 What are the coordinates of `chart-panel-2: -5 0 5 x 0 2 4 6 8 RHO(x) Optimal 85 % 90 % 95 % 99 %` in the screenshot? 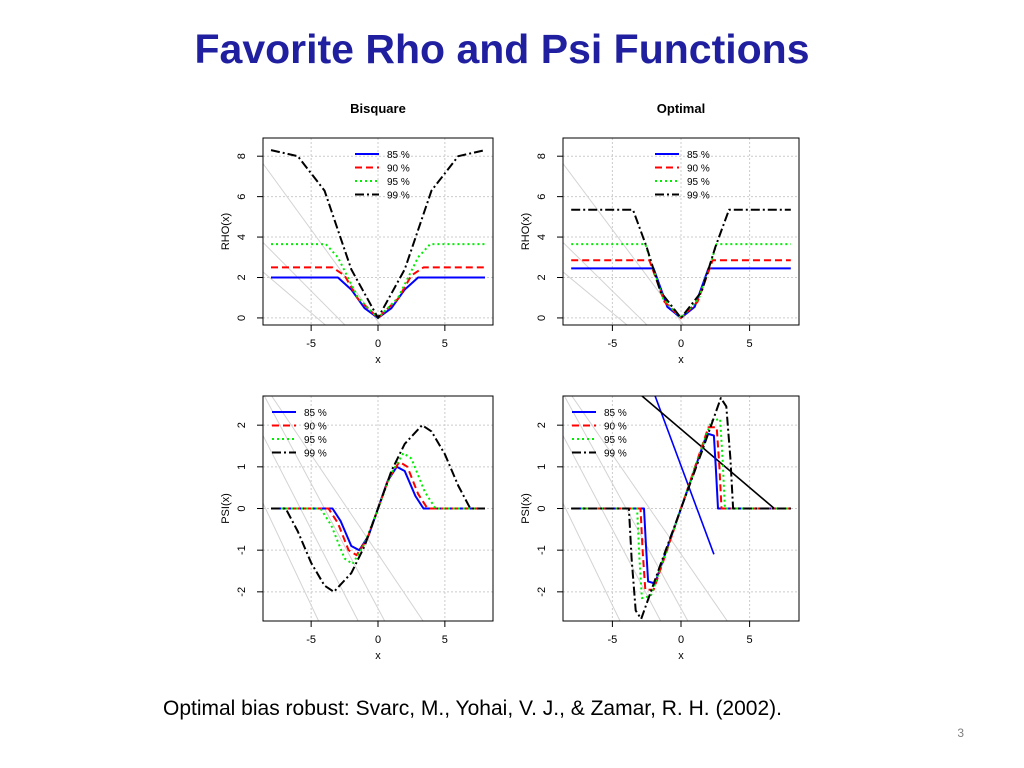 It's located at (660, 233).